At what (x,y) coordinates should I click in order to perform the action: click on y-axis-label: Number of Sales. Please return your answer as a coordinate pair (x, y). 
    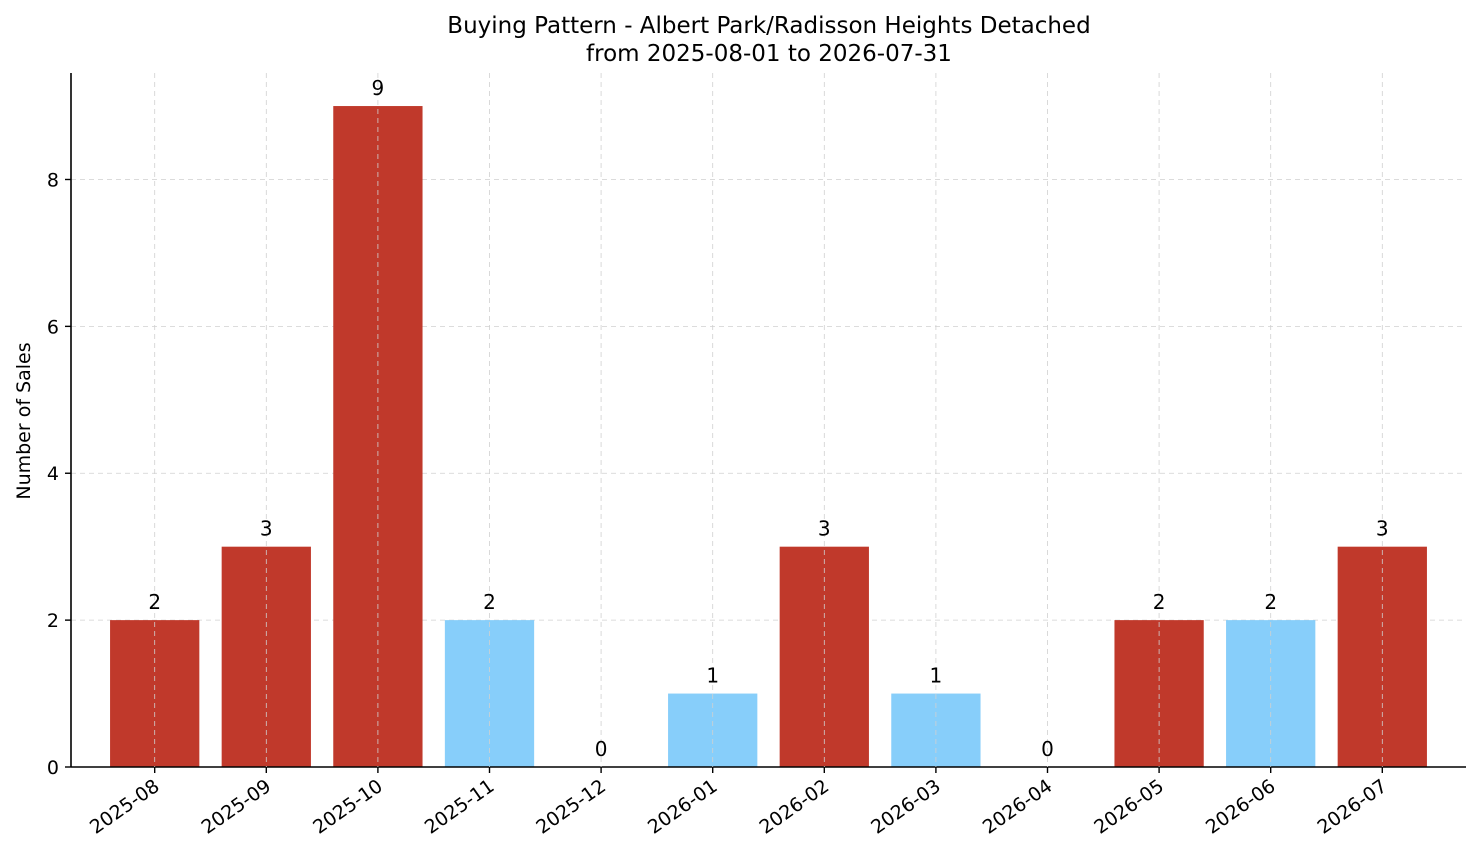
    Looking at the image, I should click on (24, 420).